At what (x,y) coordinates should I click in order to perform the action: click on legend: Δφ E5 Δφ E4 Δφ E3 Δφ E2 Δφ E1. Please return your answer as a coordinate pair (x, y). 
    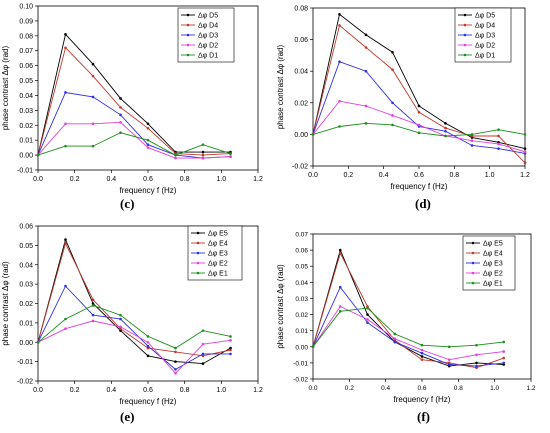
    Looking at the image, I should click on (489, 263).